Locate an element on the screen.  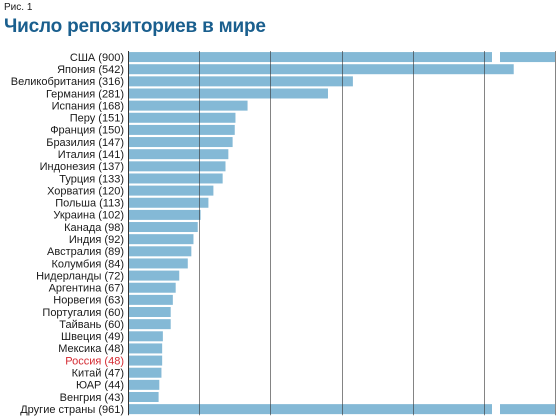
category-label-15: Индия (92) is located at coordinates (96, 240).